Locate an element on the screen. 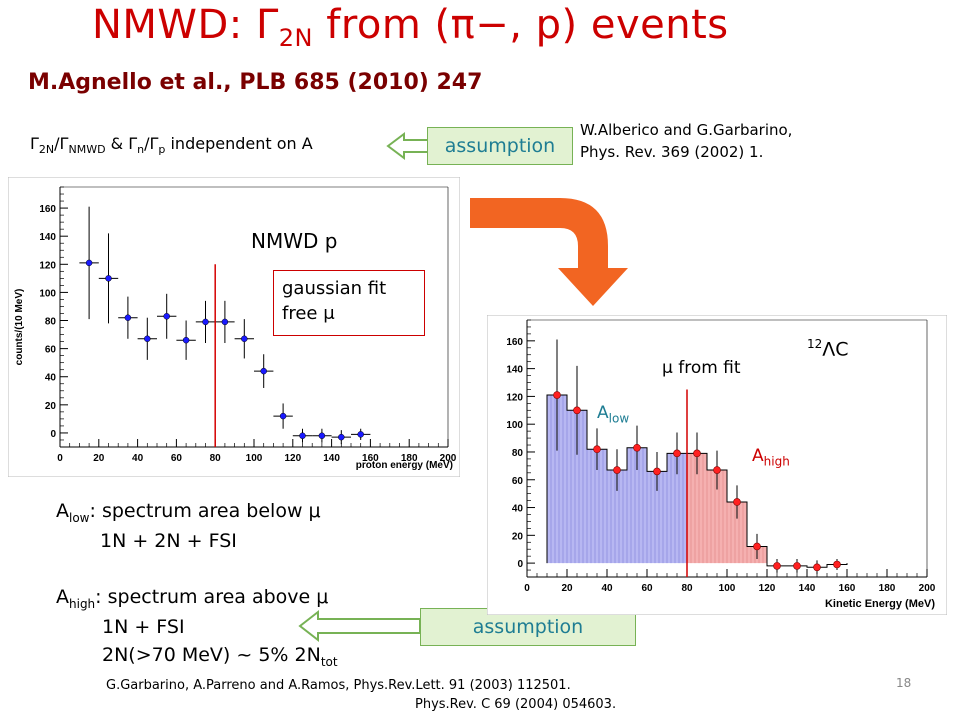 This screenshot has width=960, height=720. right-plot-y-tick-label: 40 is located at coordinates (518, 509).